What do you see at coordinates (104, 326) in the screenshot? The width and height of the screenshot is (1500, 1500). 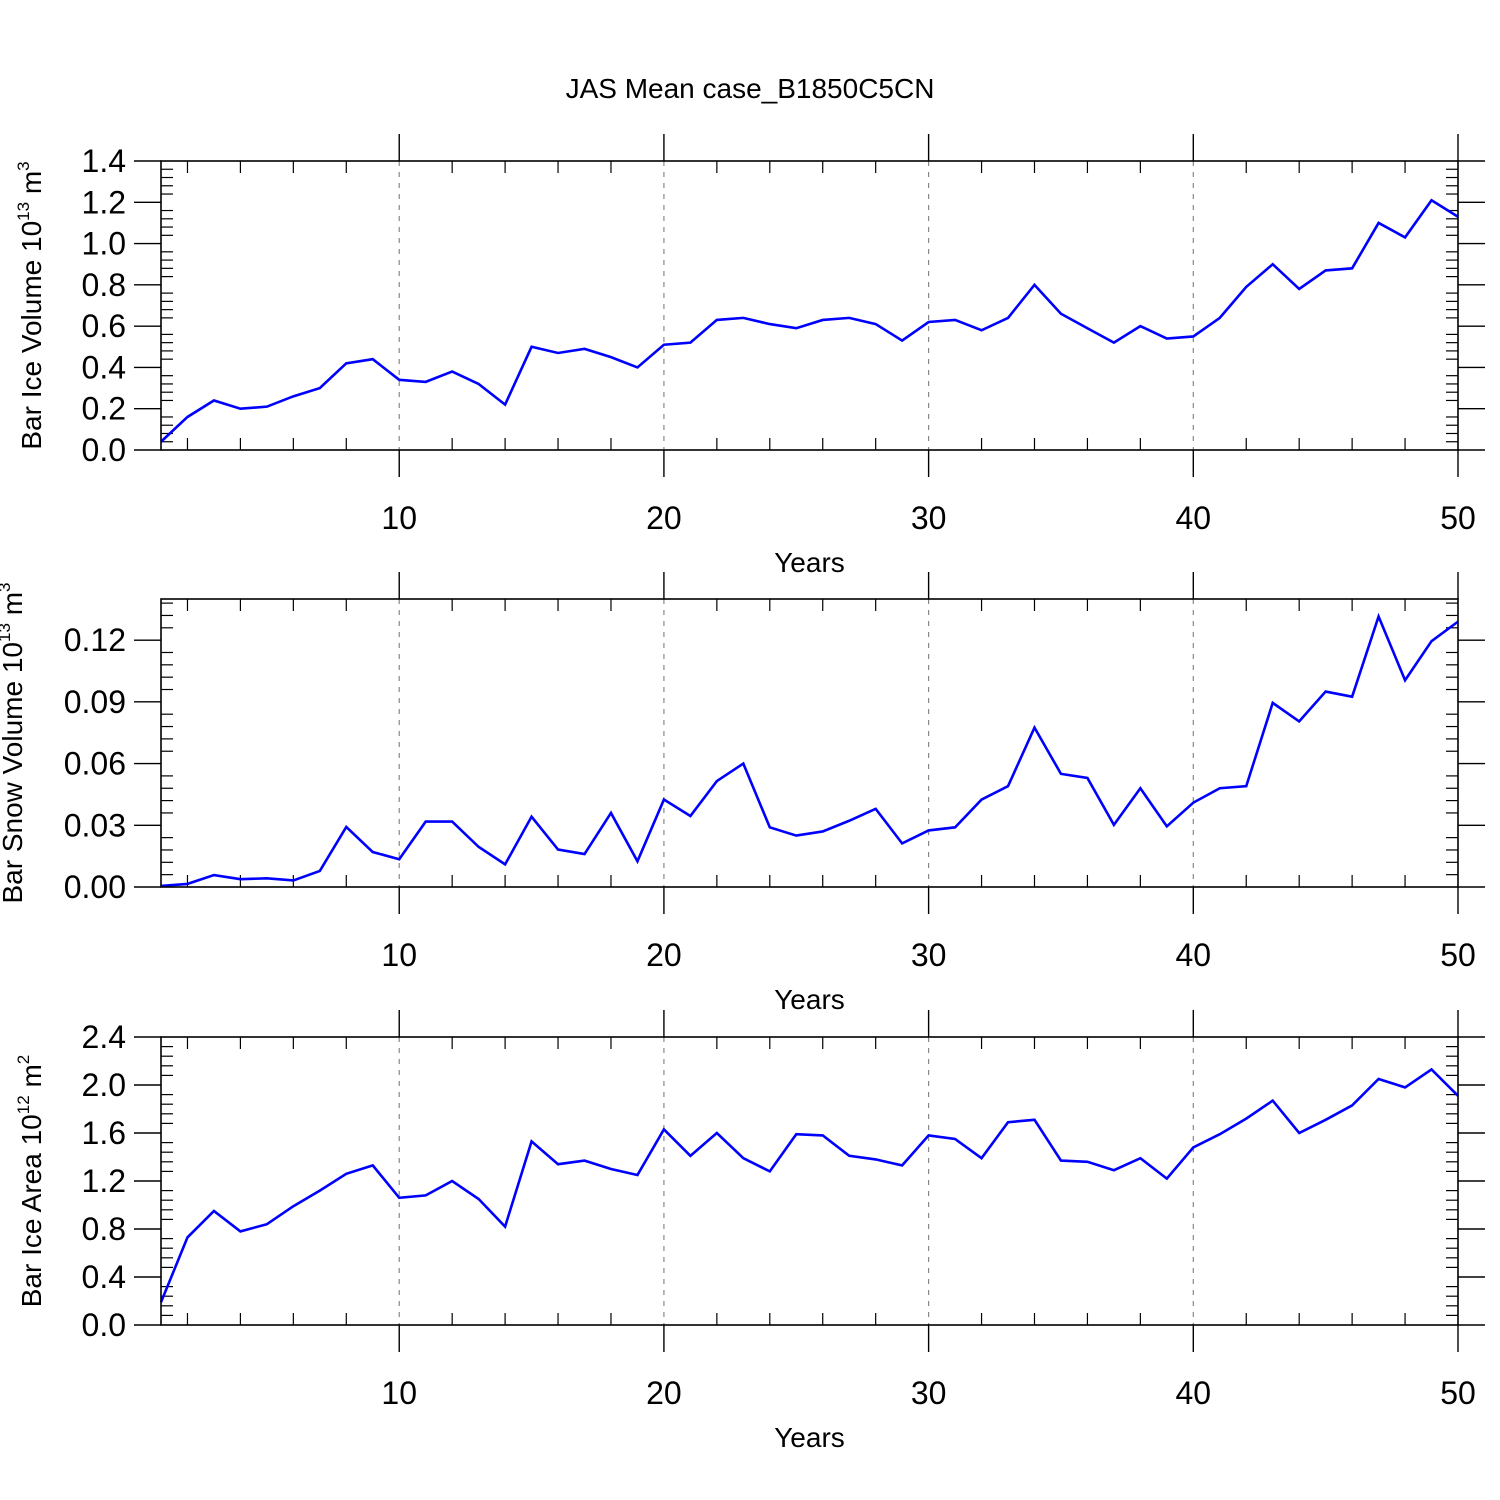 I see `y-tick-label: 0.6` at bounding box center [104, 326].